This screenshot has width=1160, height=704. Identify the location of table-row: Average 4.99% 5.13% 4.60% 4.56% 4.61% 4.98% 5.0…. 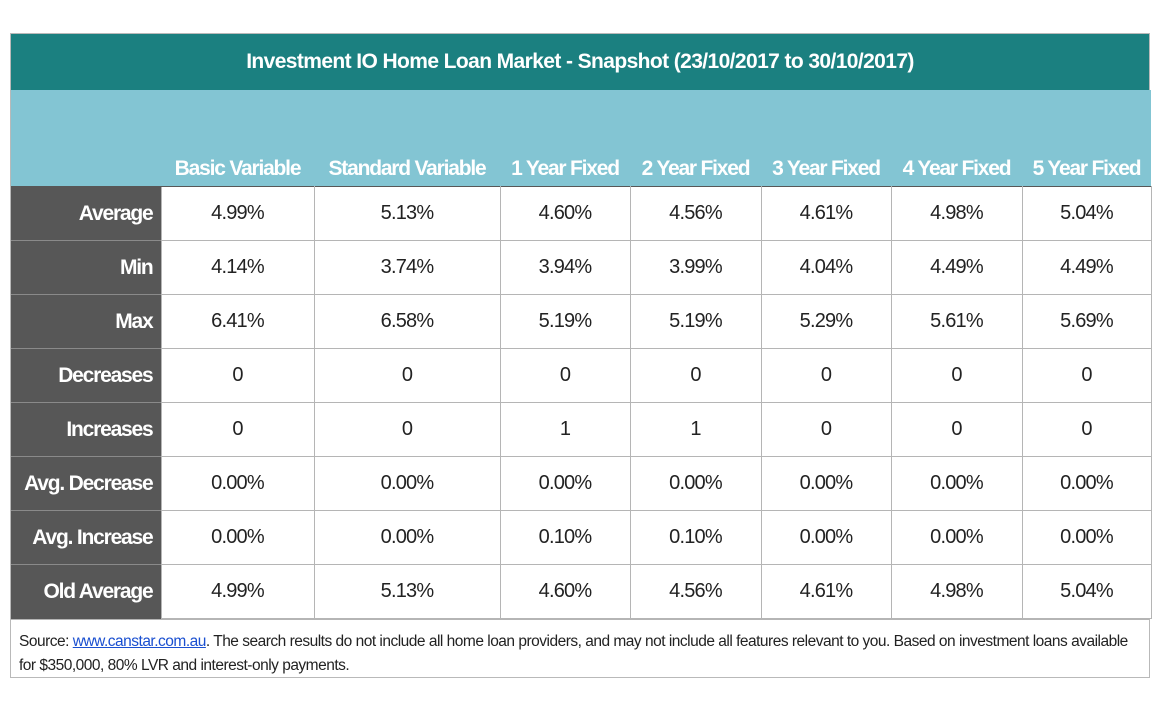
(581, 213).